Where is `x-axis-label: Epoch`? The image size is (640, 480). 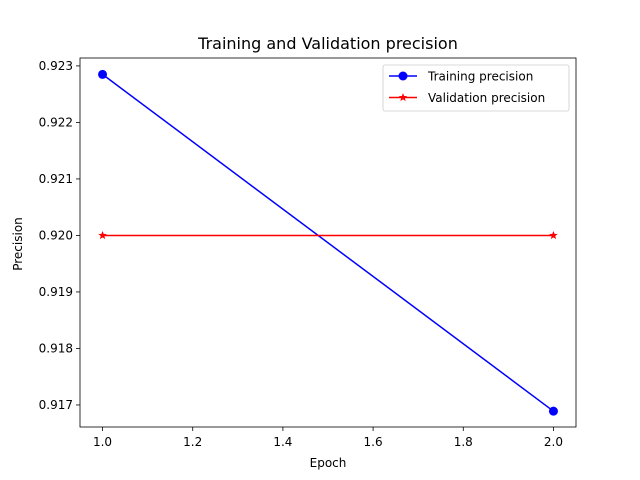 x-axis-label: Epoch is located at coordinates (328, 463).